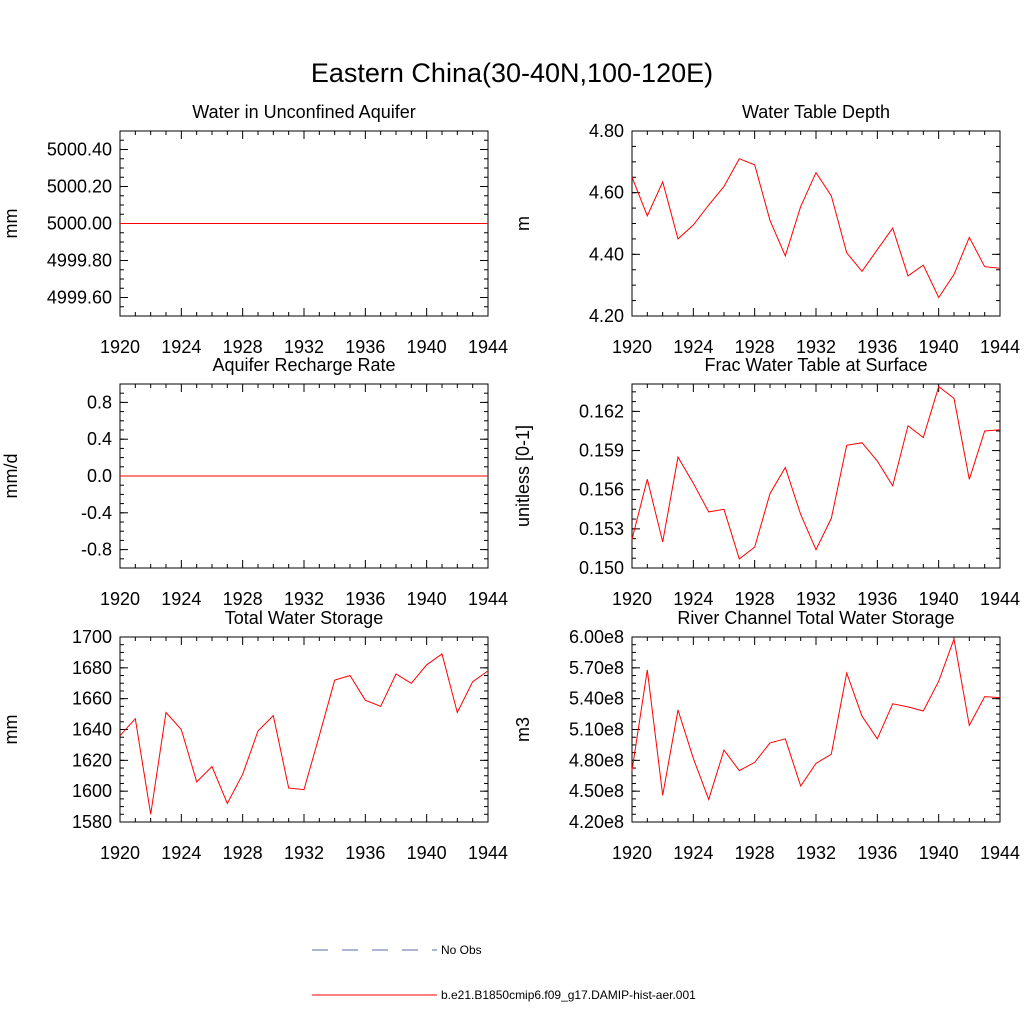 The image size is (1024, 1024). I want to click on y-tick-label: 4.60, so click(606, 193).